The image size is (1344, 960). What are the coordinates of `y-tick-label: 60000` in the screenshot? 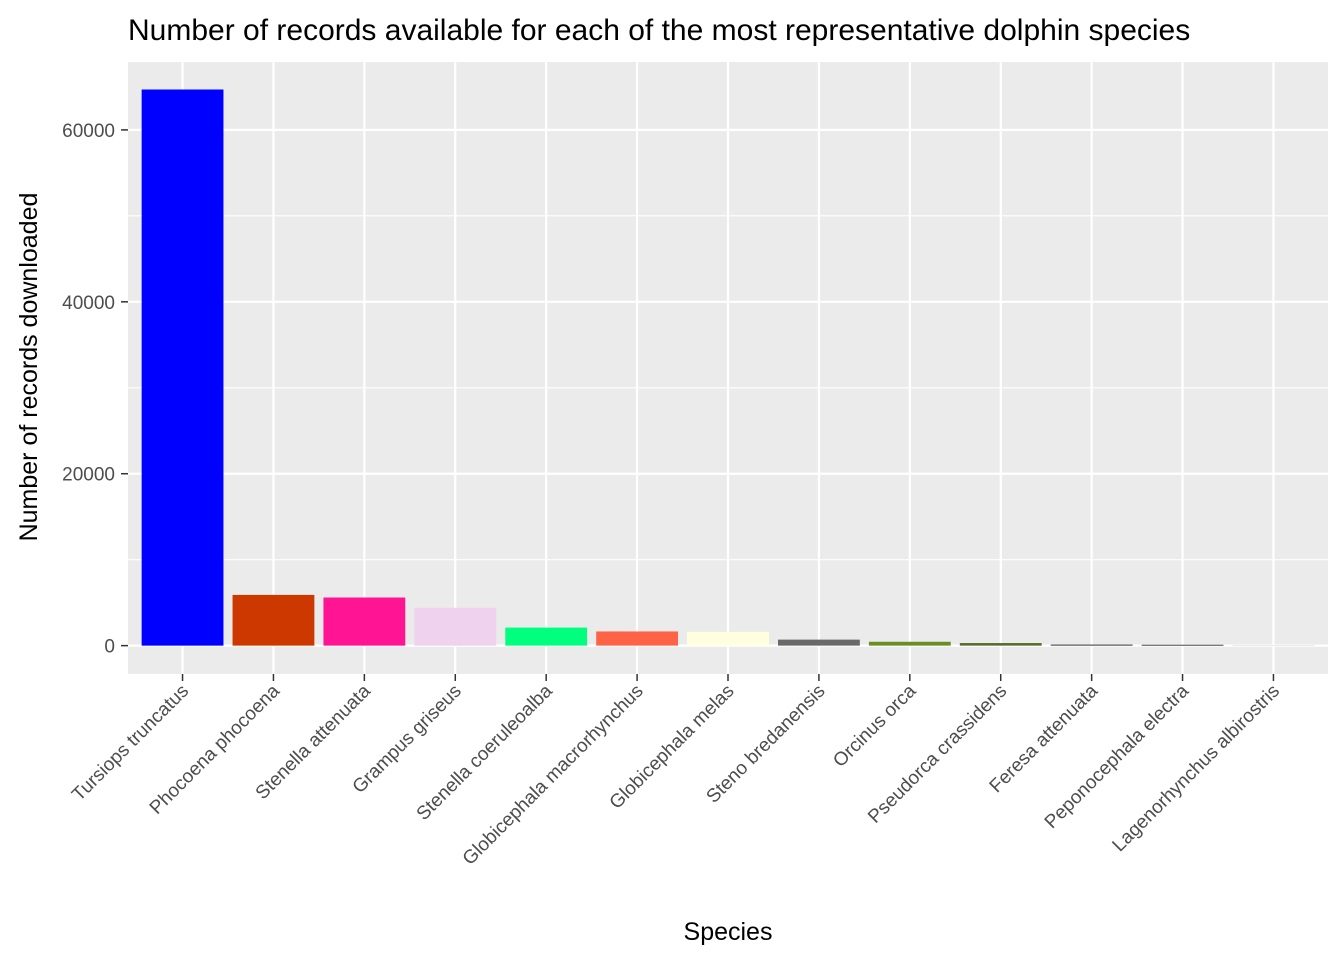 It's located at (88, 131).